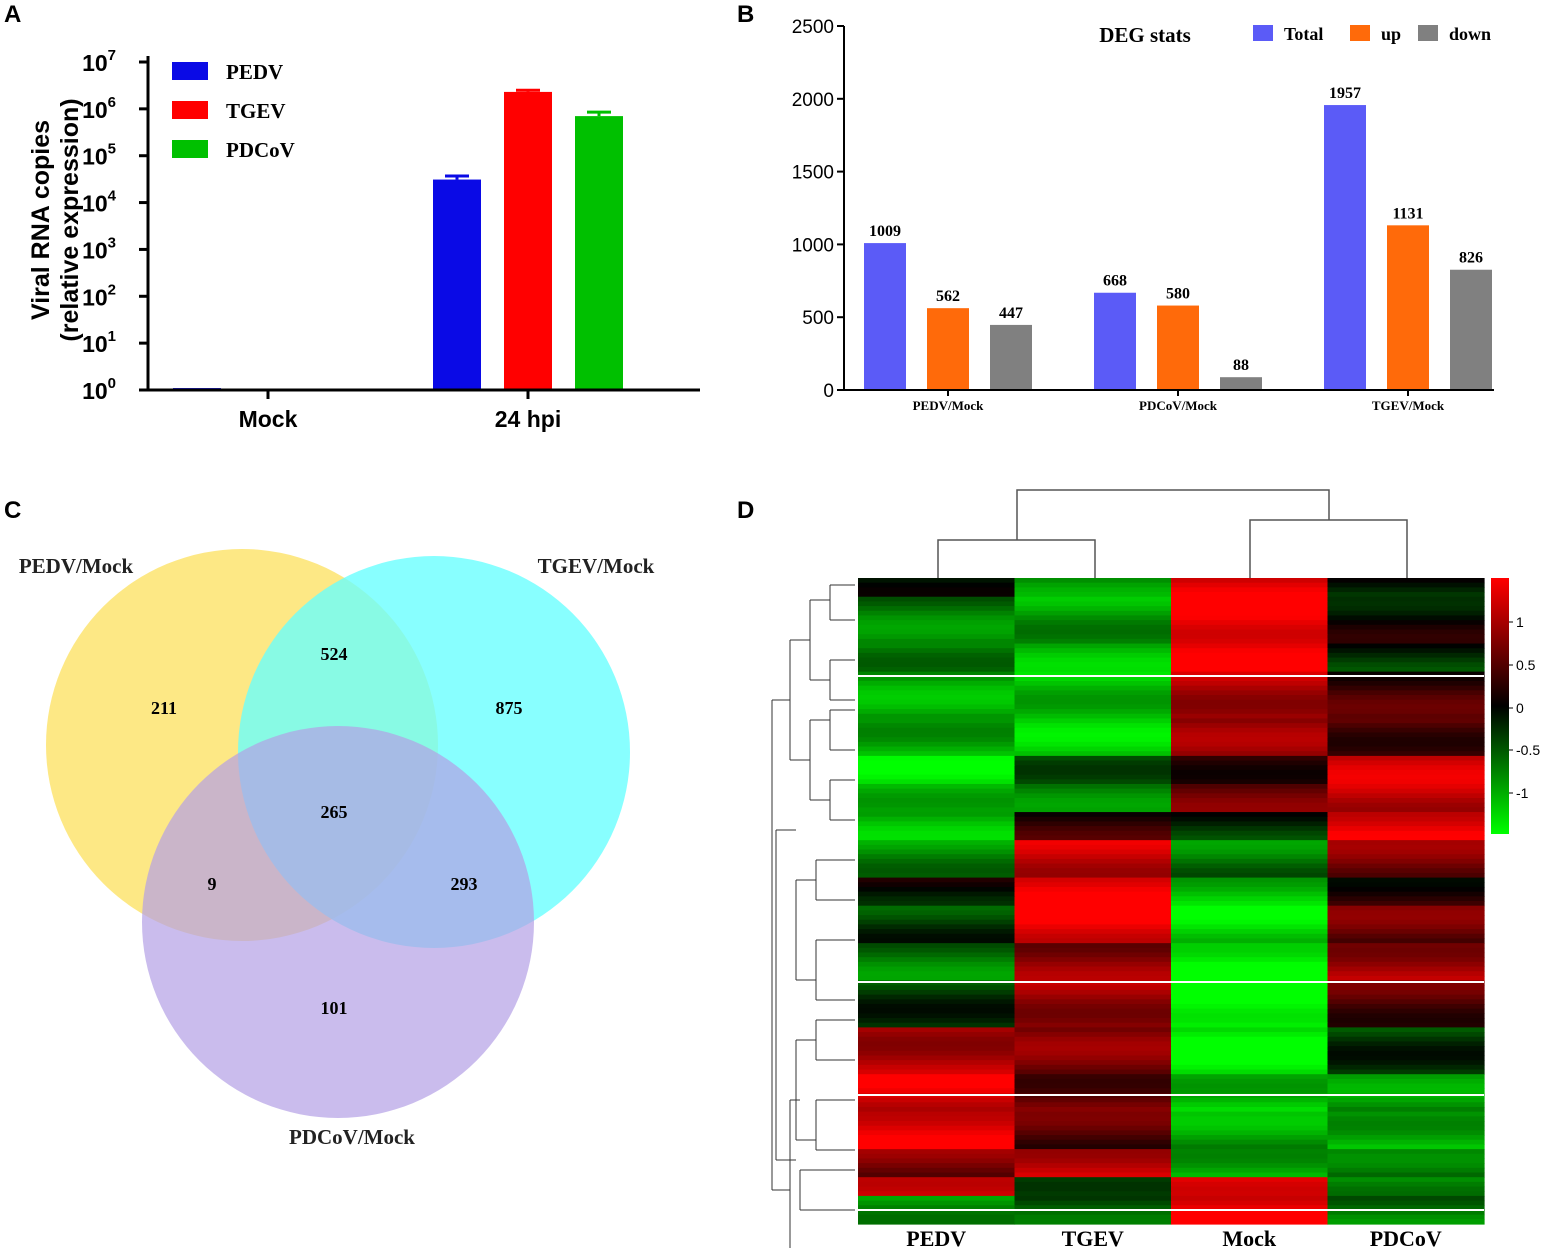  I want to click on panel-b-legend-label: up, so click(1391, 34).